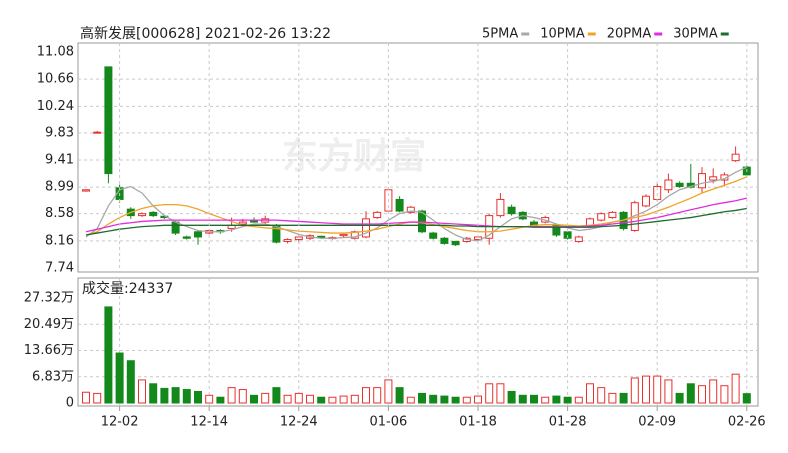 This screenshot has height=453, width=788. I want to click on x-tick-label: 01-28, so click(568, 422).